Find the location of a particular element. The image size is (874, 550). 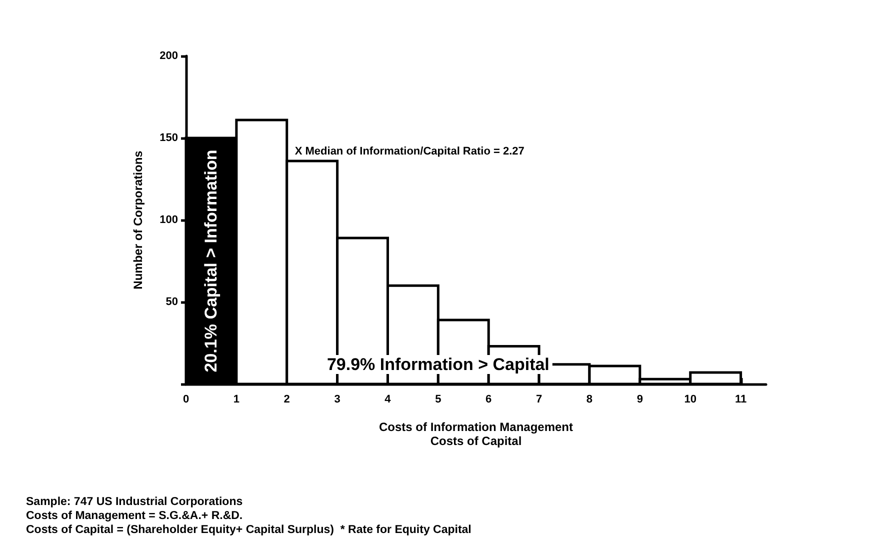

text: Sample: 747 US Industrial Corporations is located at coordinates (134, 502).